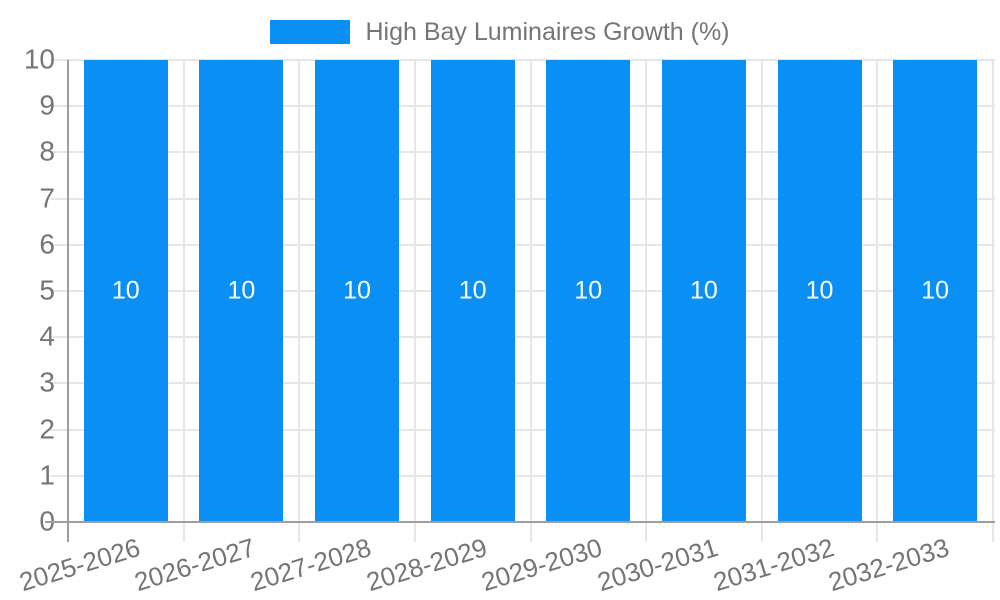  Describe the element at coordinates (47, 290) in the screenshot. I see `y-tick-label: 5` at that location.